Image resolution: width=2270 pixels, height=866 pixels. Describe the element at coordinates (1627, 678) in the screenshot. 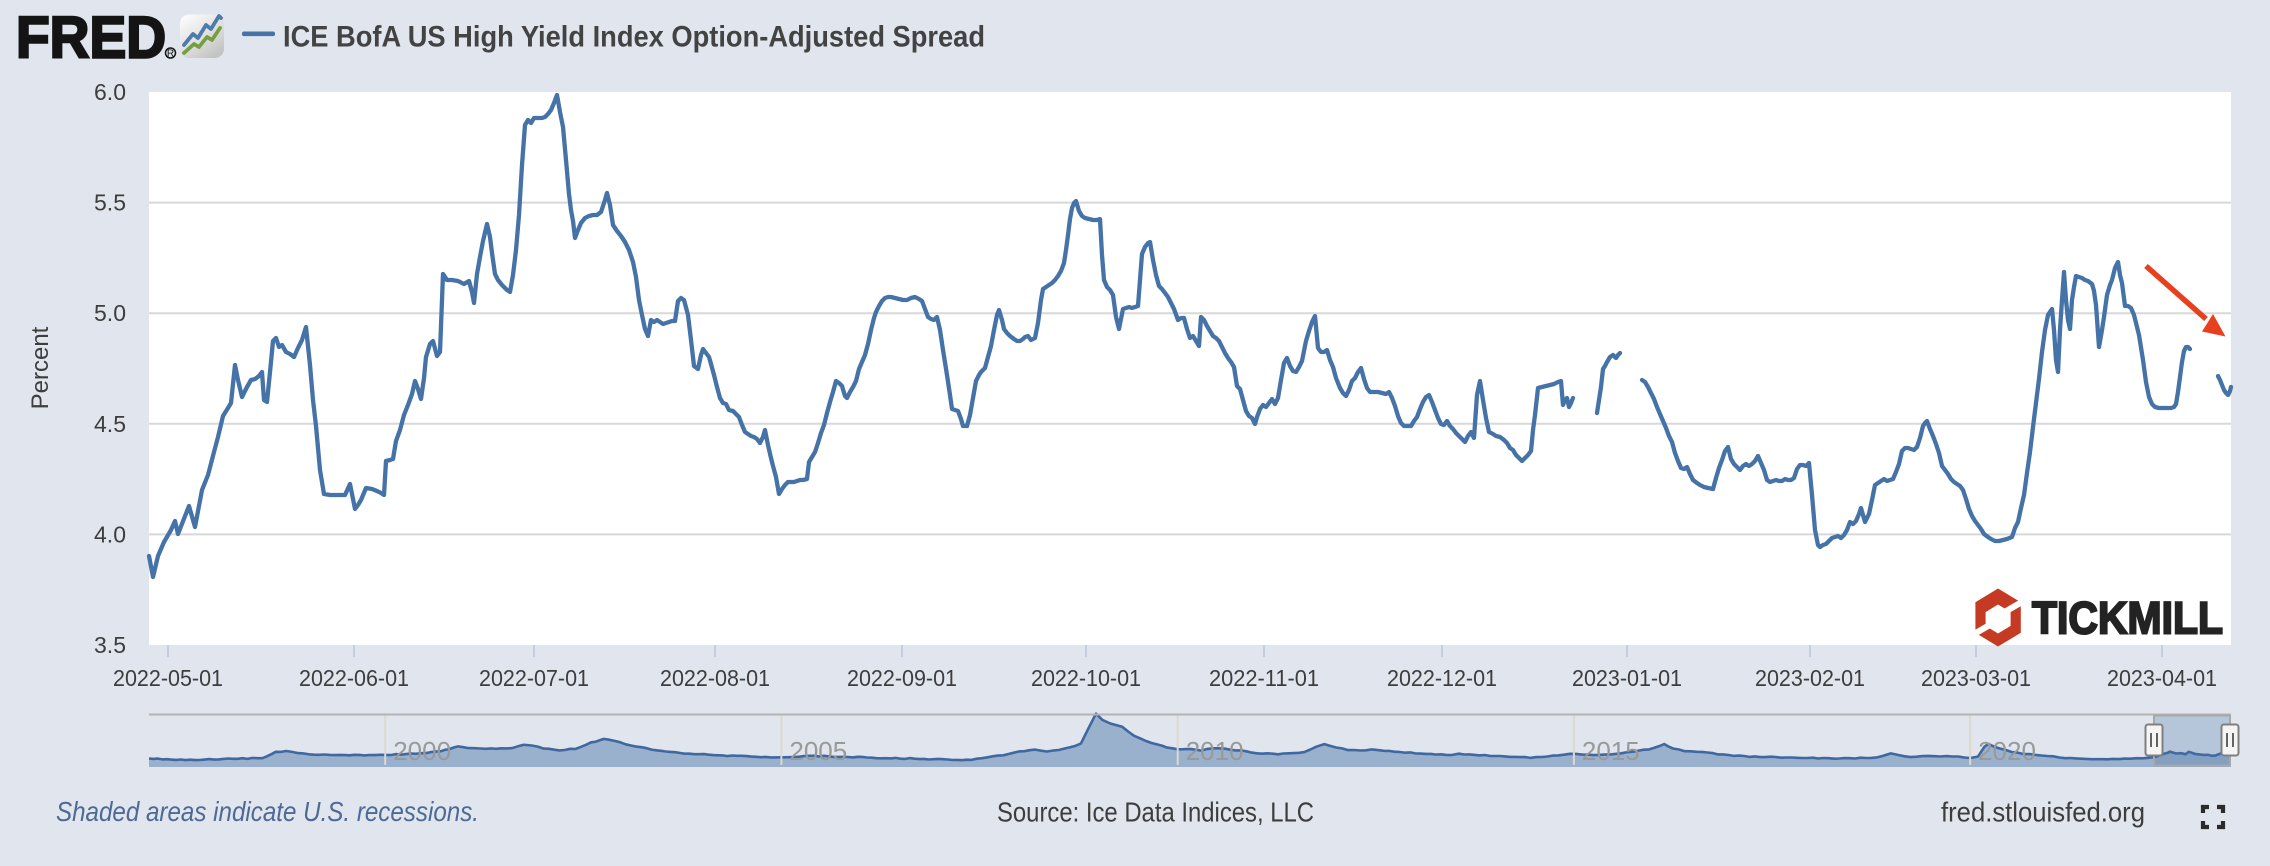

I see `svg-text: 2023-01-01` at that location.